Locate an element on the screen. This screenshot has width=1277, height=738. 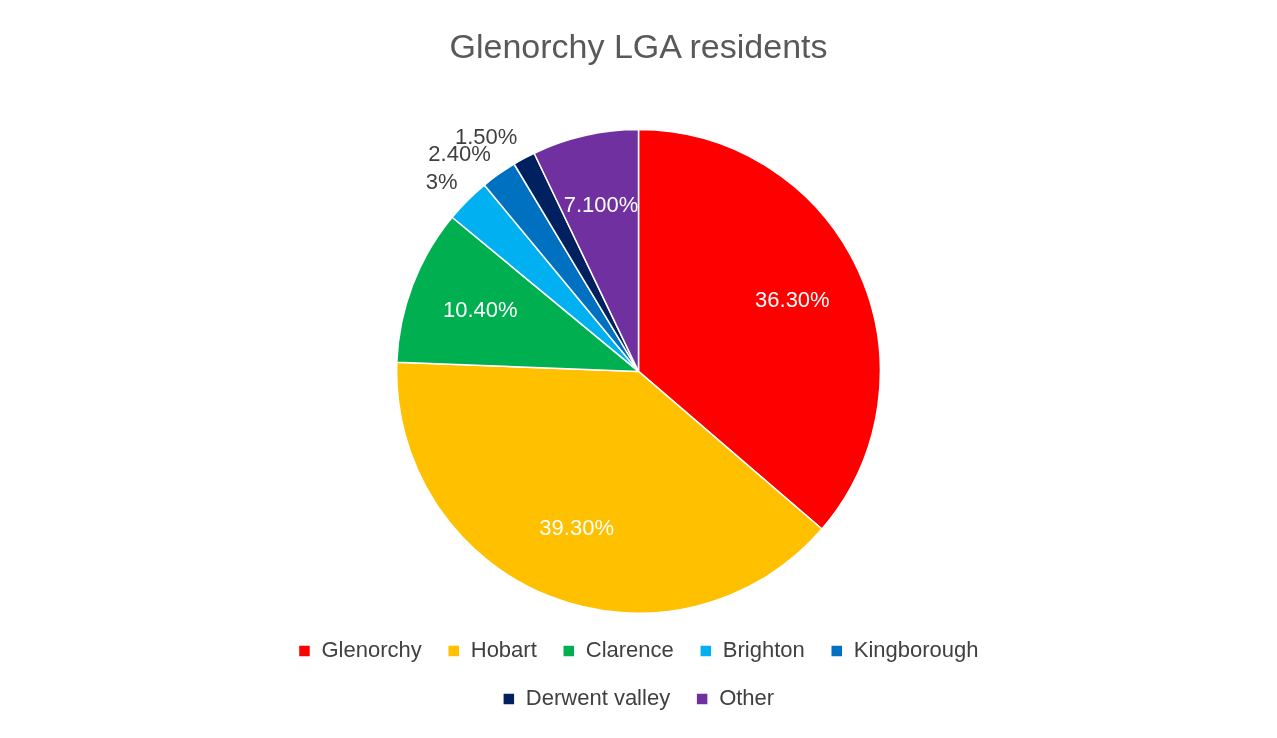
data-label: 39.30% is located at coordinates (576, 528).